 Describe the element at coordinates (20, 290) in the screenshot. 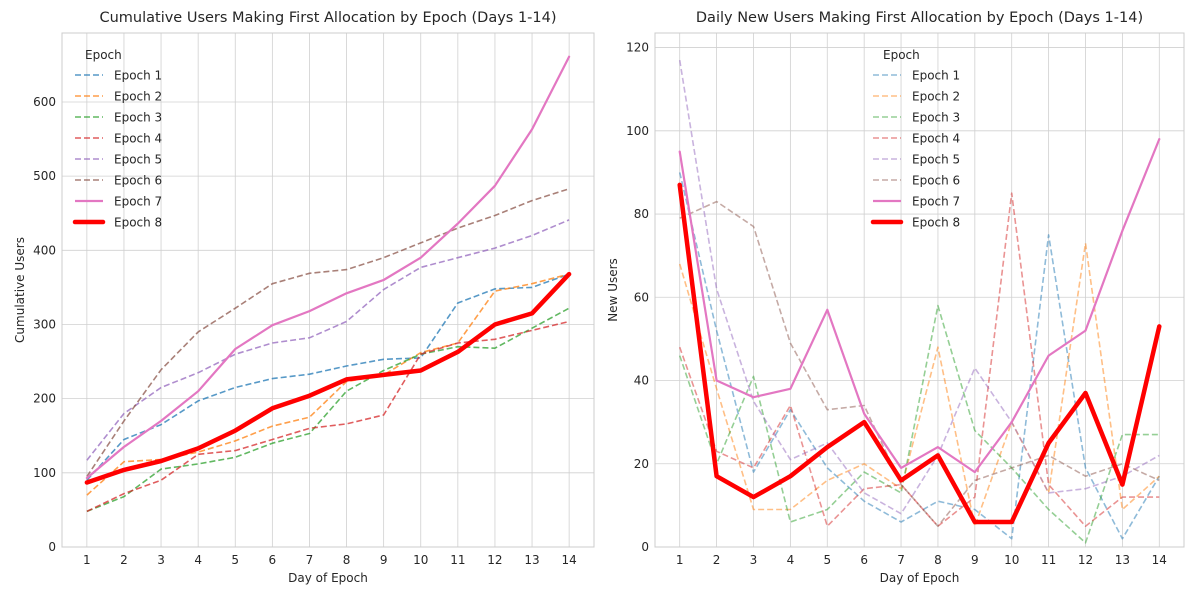

I see `y-axis-label: Cumulative Users` at that location.